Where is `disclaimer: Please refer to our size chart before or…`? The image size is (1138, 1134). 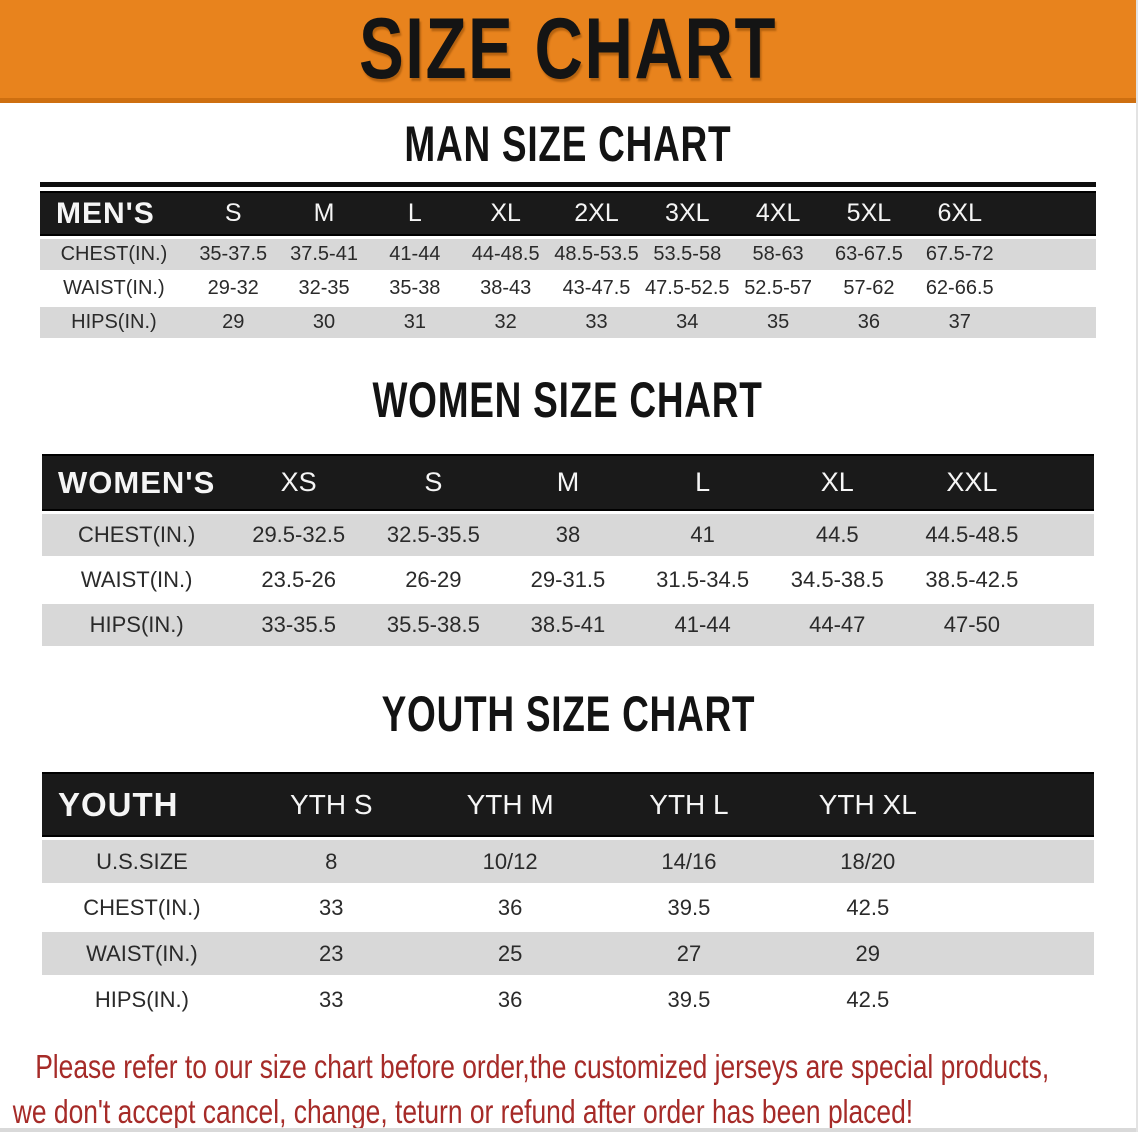 disclaimer: Please refer to our size chart before or… is located at coordinates (568, 1089).